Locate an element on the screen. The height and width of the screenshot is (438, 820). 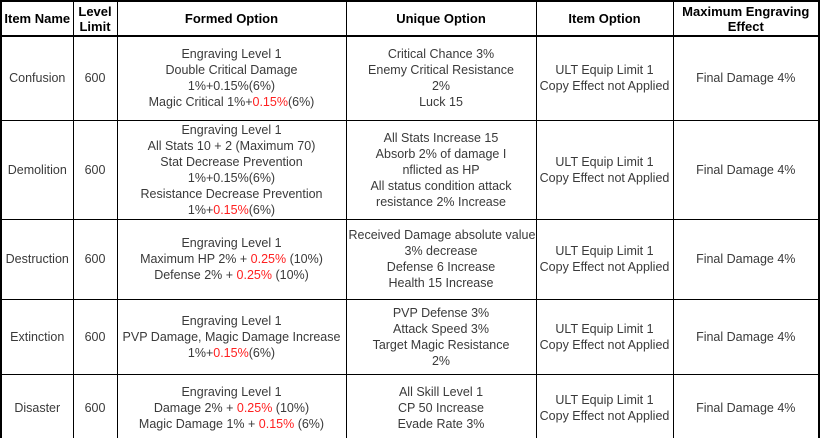
option-text: Resistance Decrease Prevention is located at coordinates (231, 193).